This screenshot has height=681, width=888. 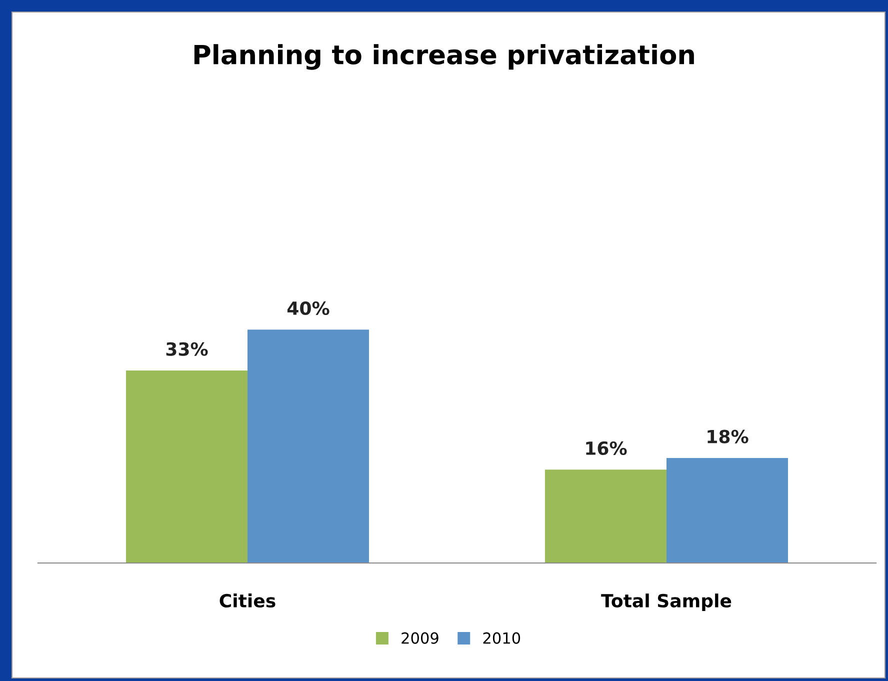 What do you see at coordinates (248, 601) in the screenshot?
I see `x-tick-label: Cities` at bounding box center [248, 601].